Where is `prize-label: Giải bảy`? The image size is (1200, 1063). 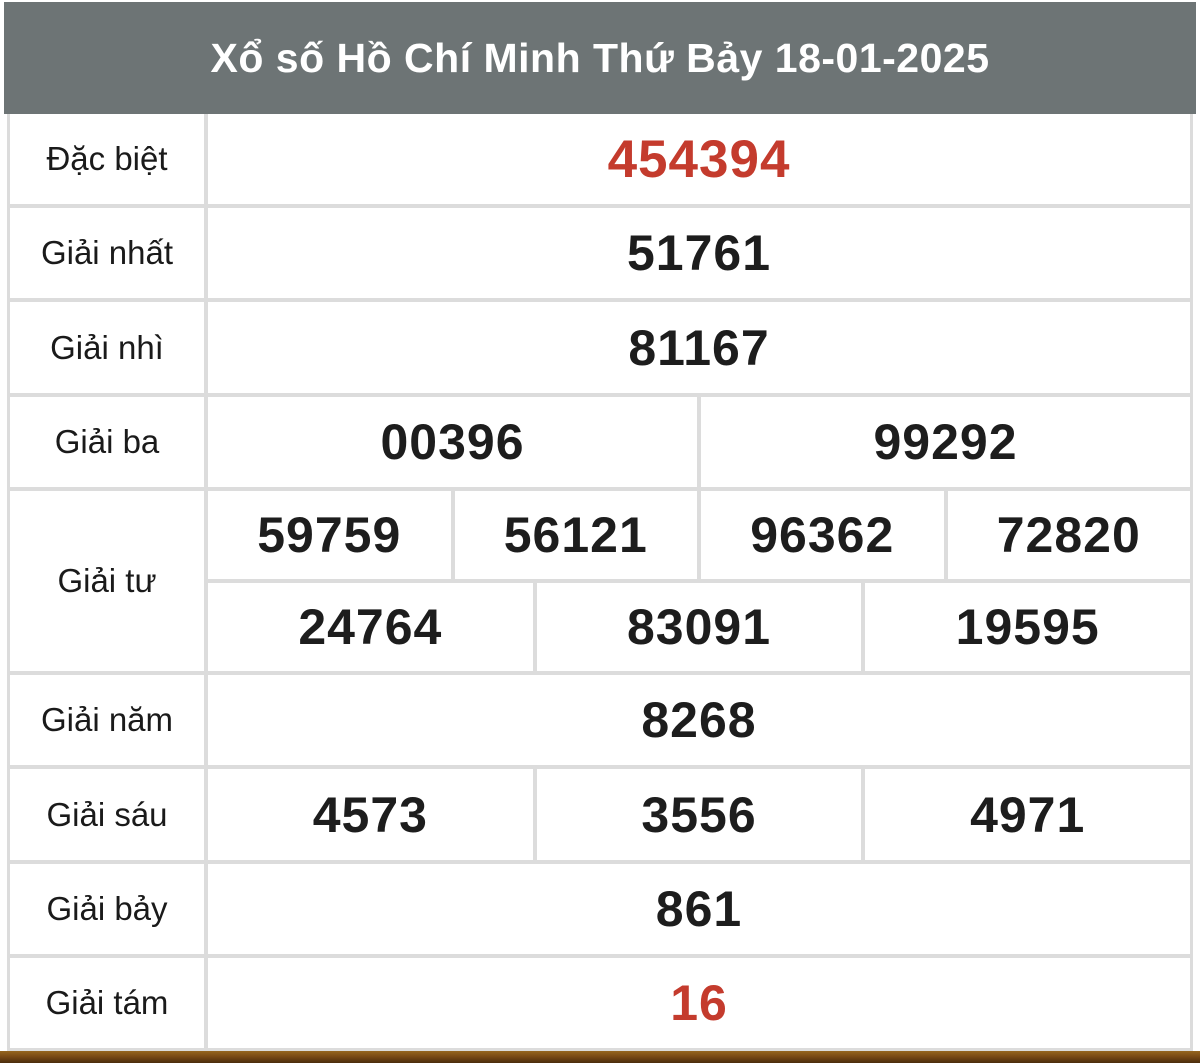
prize-label: Giải bảy is located at coordinates (109, 908).